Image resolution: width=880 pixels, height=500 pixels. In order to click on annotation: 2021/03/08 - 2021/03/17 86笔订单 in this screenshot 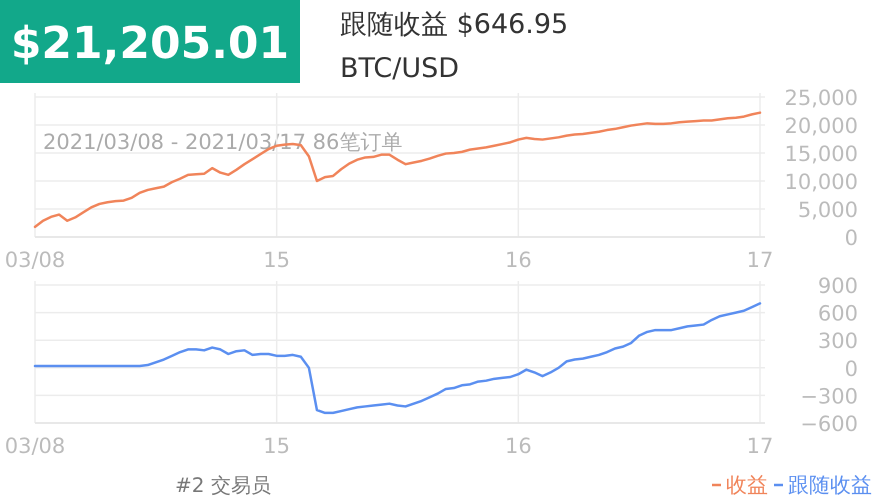, I will do `click(222, 142)`.